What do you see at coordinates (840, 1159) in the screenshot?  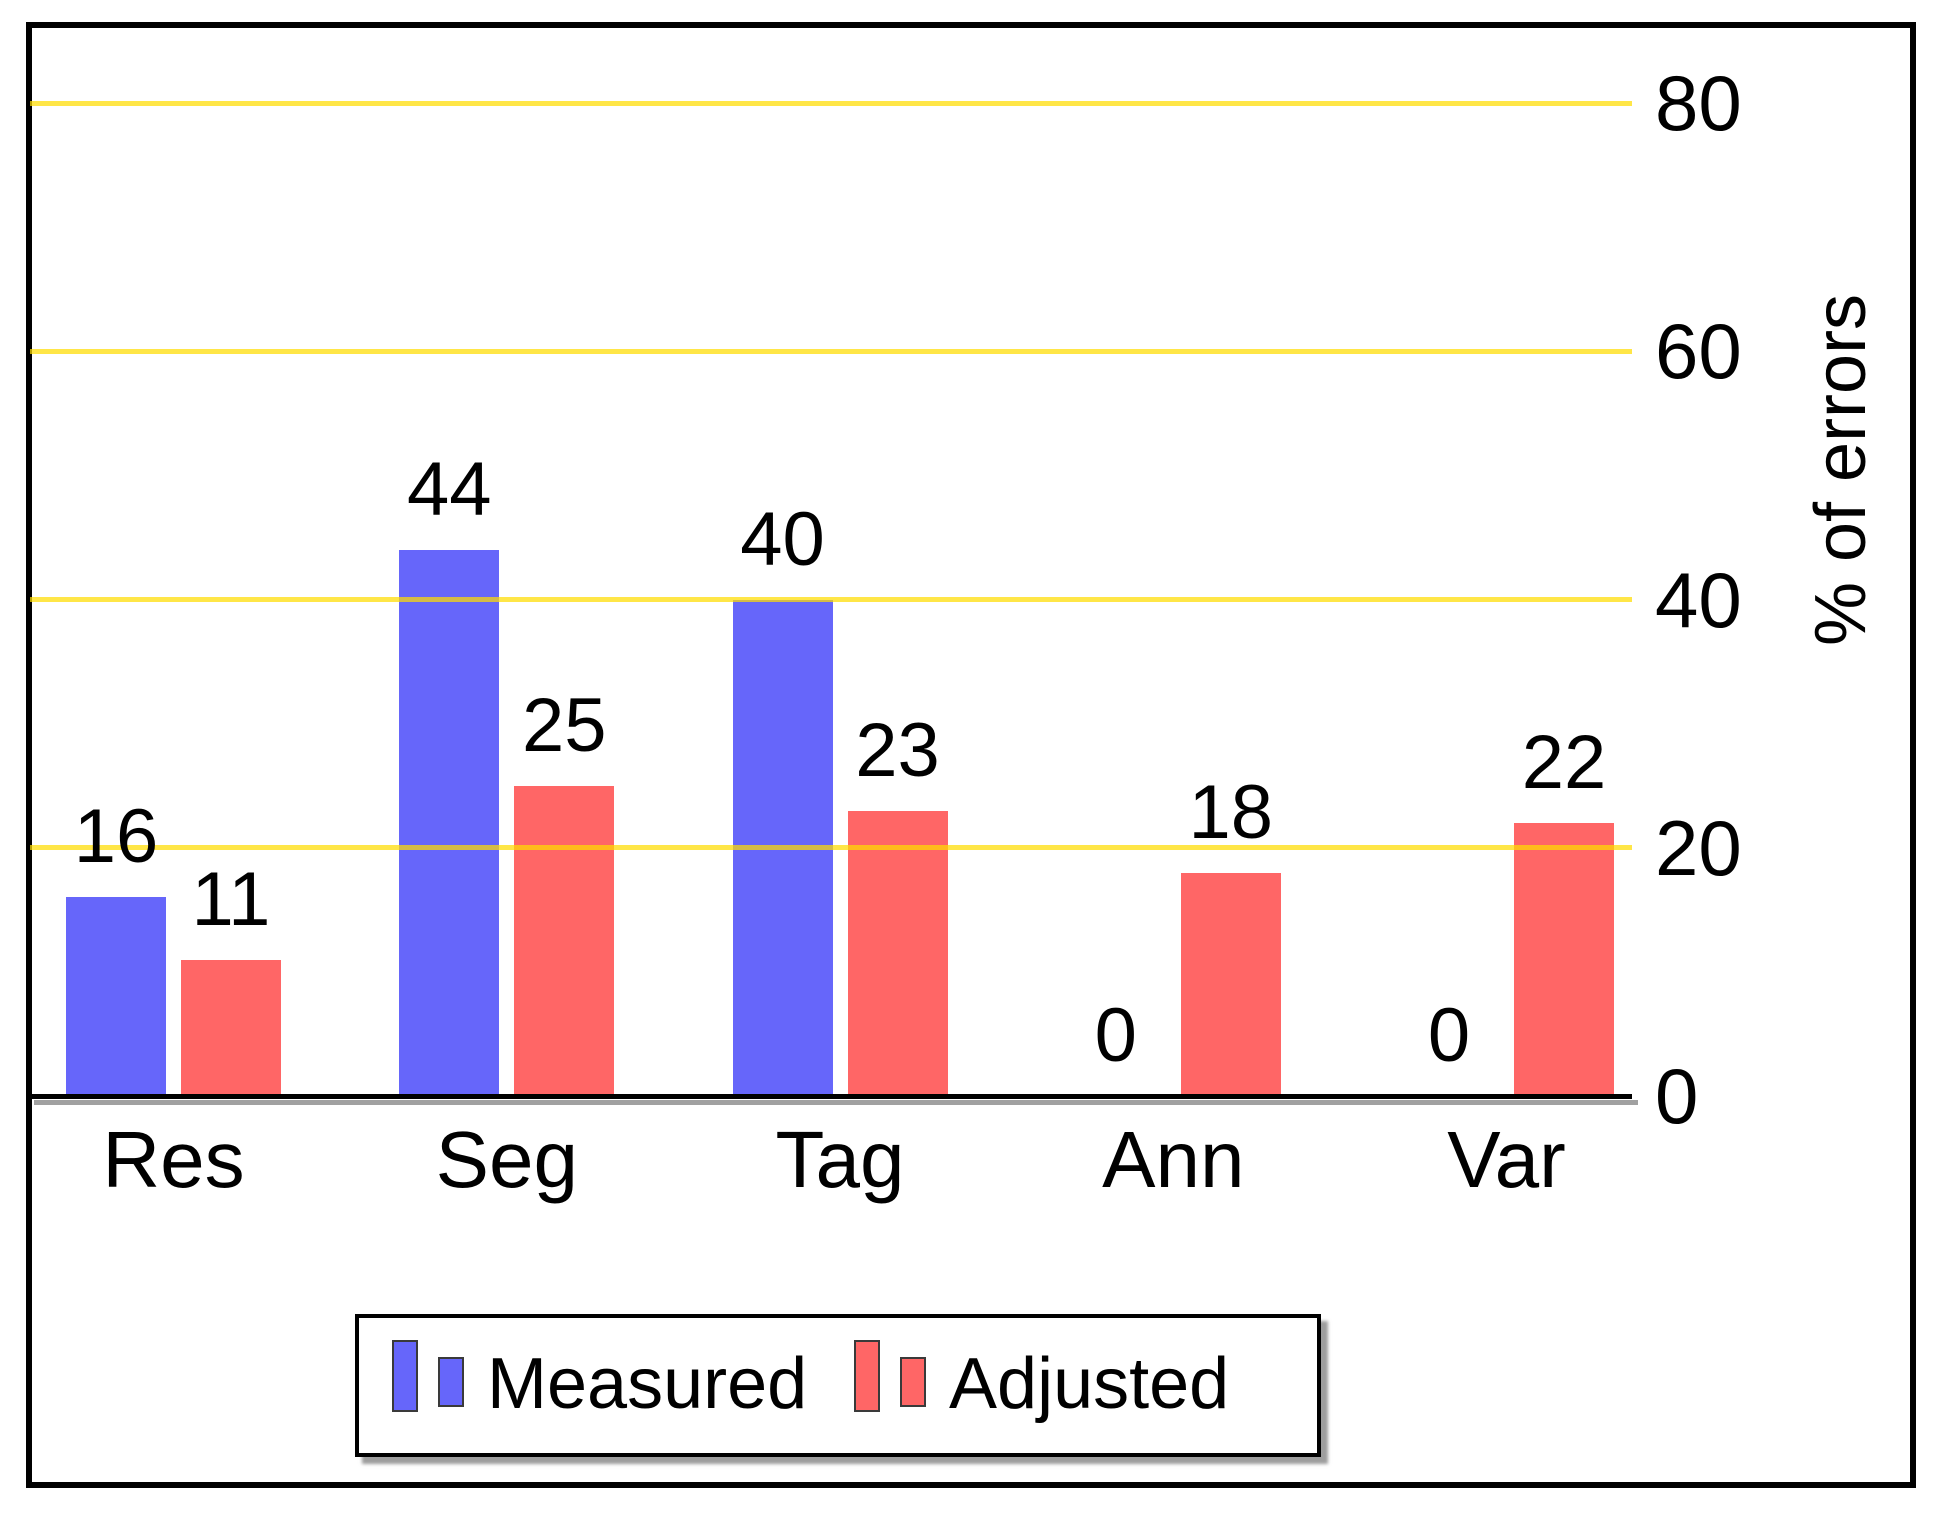 I see `x-tick-label-tag: Tag` at bounding box center [840, 1159].